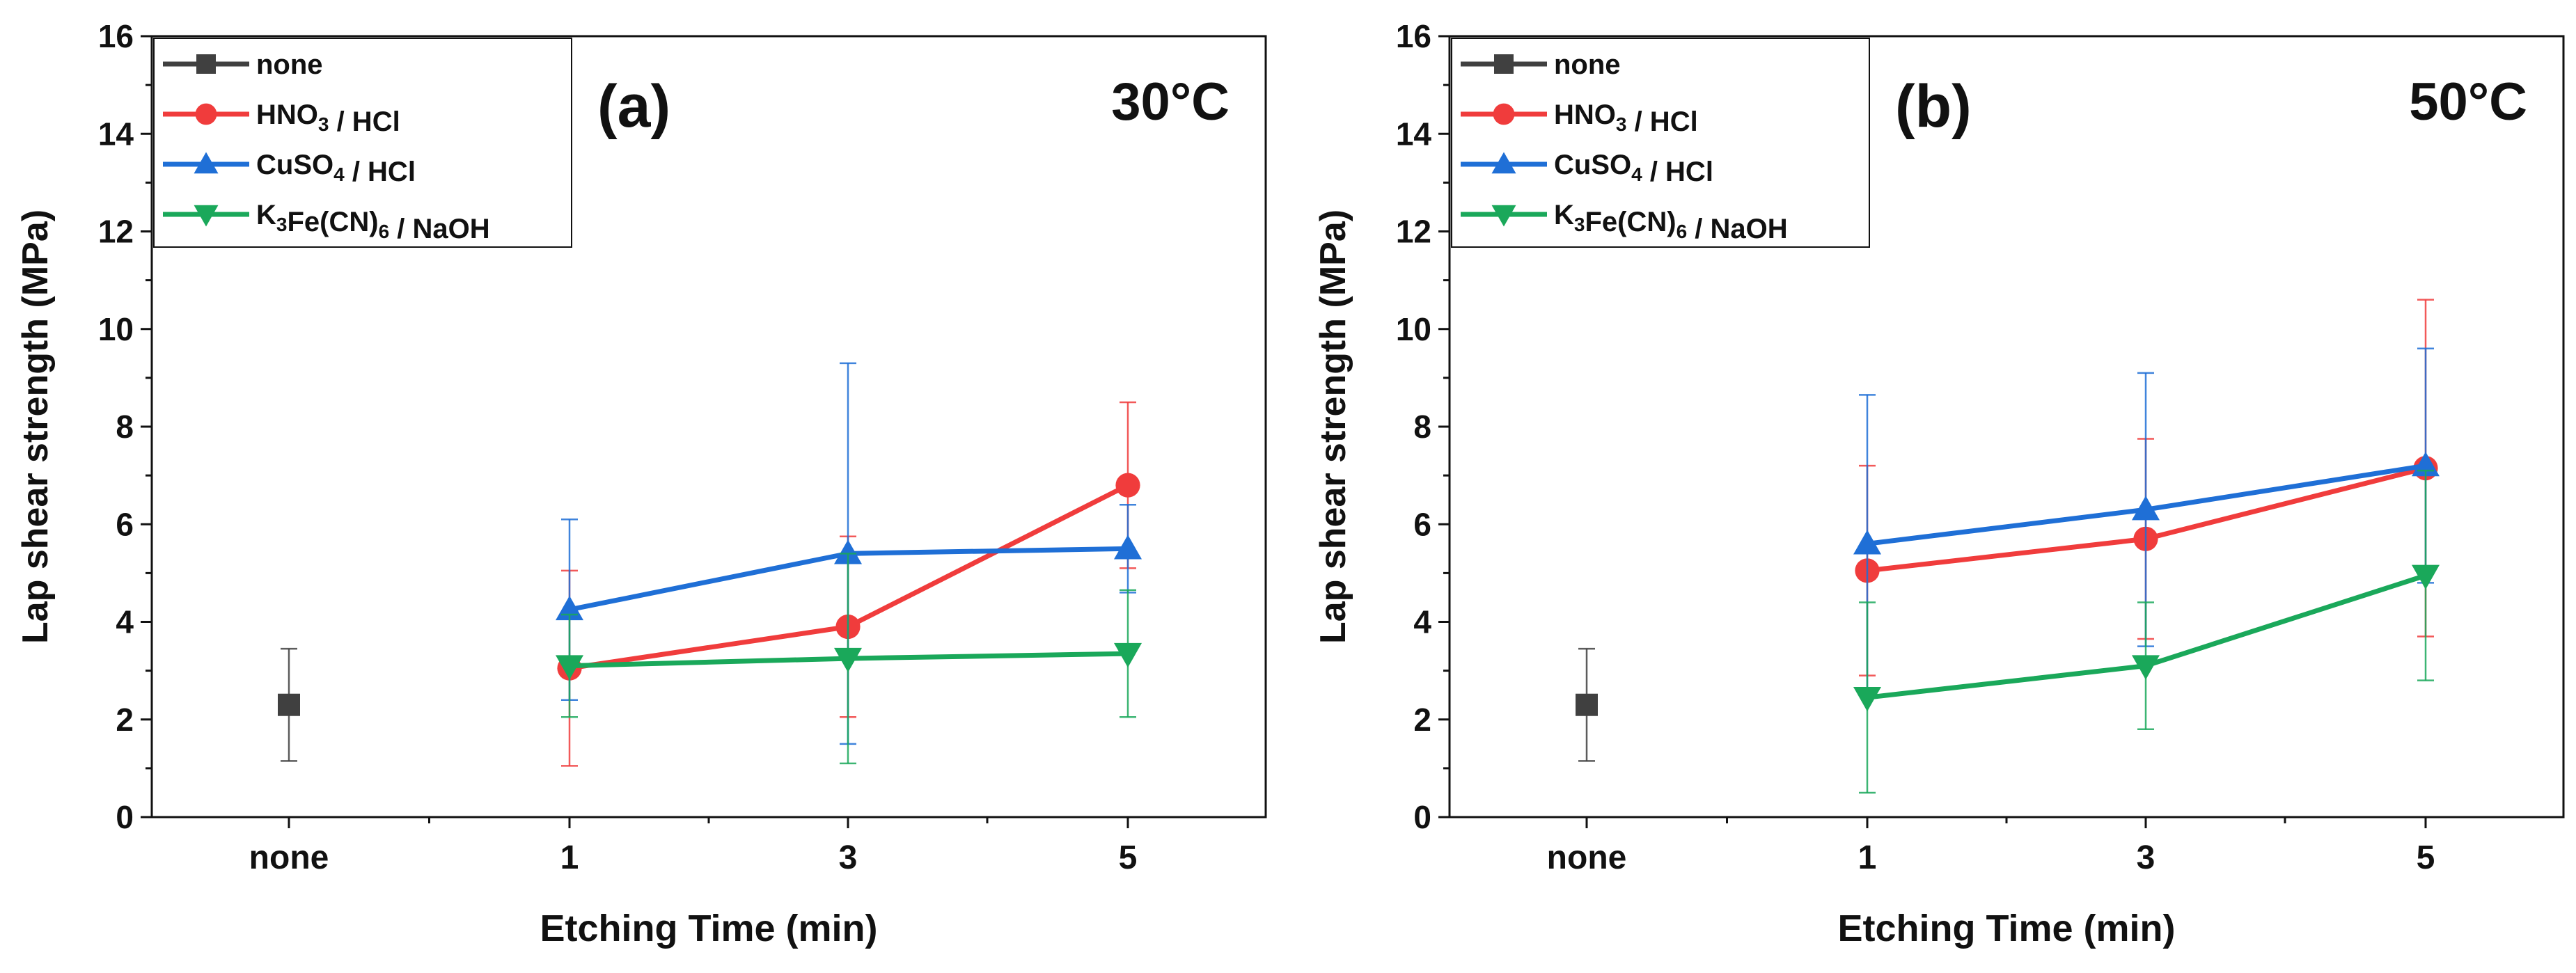  What do you see at coordinates (2468, 102) in the screenshot?
I see `condition-label: 50°C` at bounding box center [2468, 102].